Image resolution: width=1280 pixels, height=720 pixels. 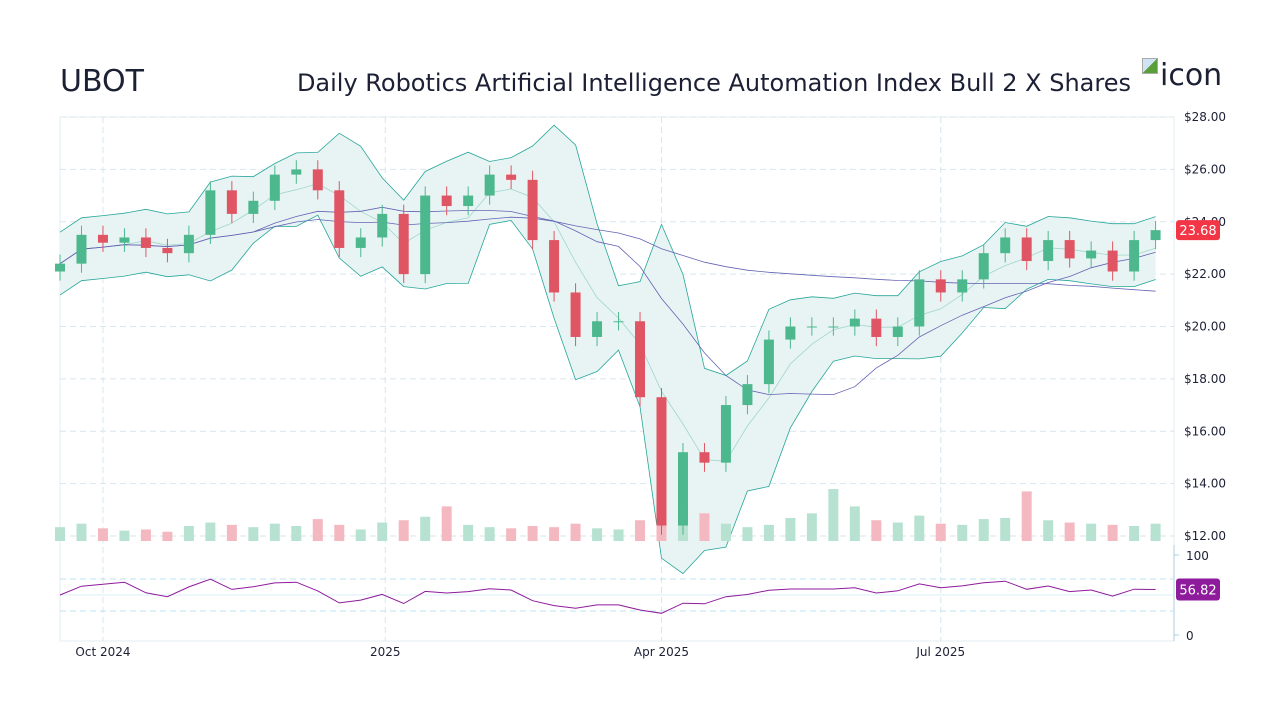 I want to click on broken-image-icon: icon, so click(x=1182, y=75).